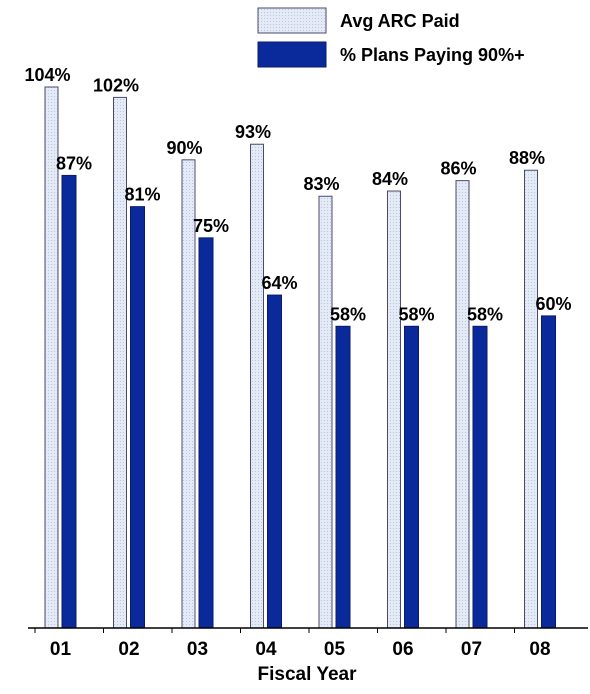 The height and width of the screenshot is (694, 590). I want to click on data-label-avg-arc-paid-04: 93%, so click(253, 132).